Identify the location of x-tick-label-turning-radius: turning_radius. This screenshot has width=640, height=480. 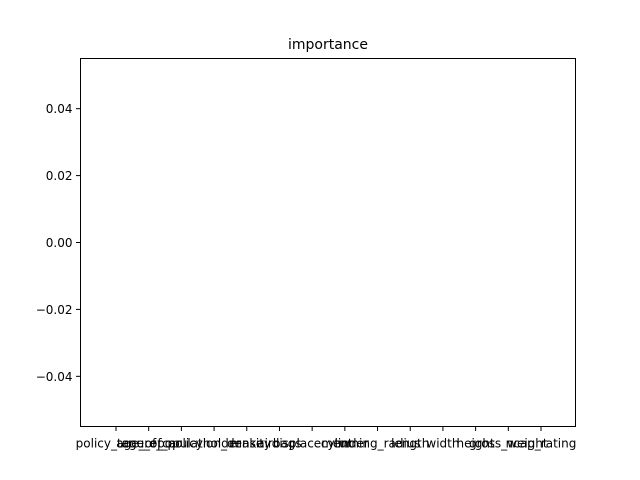
(377, 444).